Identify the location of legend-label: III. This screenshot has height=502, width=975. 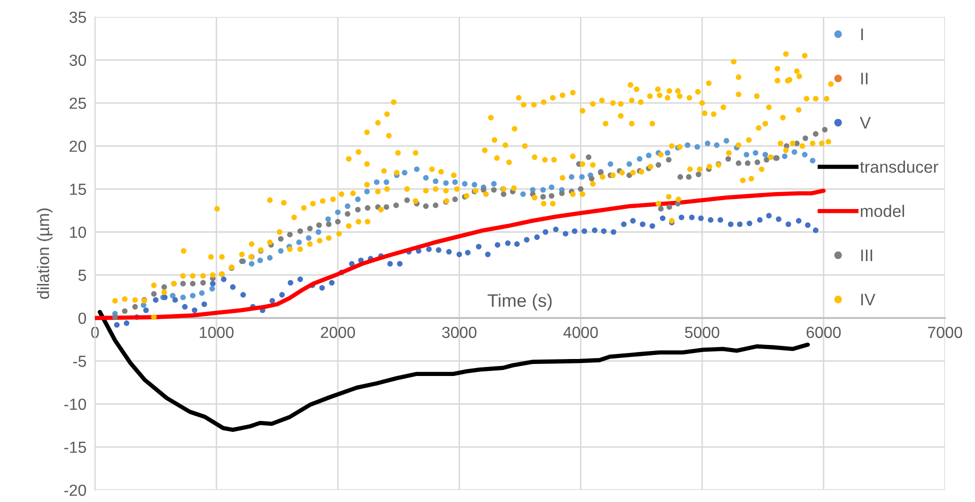
(866, 256).